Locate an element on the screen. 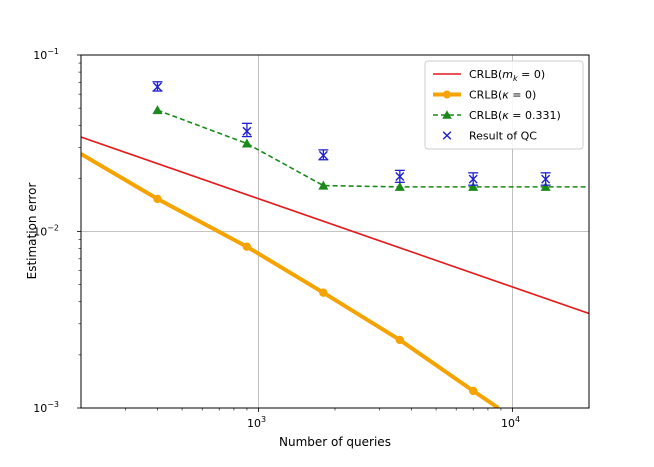  y-tick-label: 10⁻³ is located at coordinates (46, 407).